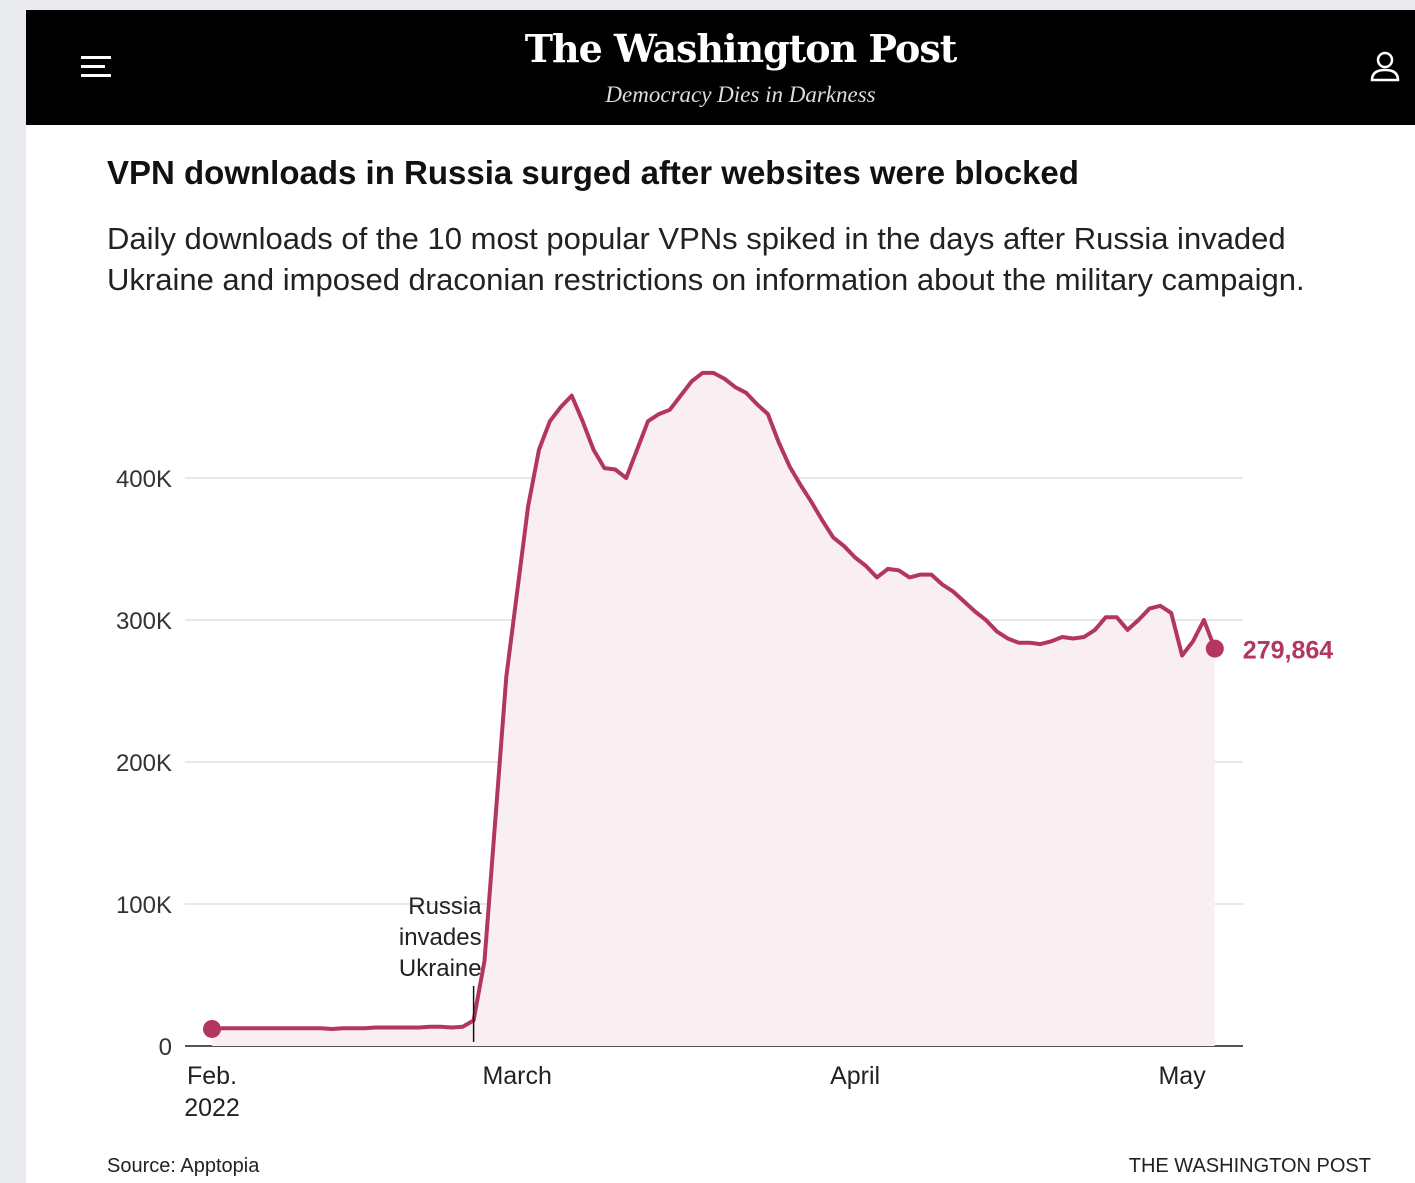 Image resolution: width=1415 pixels, height=1183 pixels. Describe the element at coordinates (1386, 73) in the screenshot. I see `account-icon` at that location.